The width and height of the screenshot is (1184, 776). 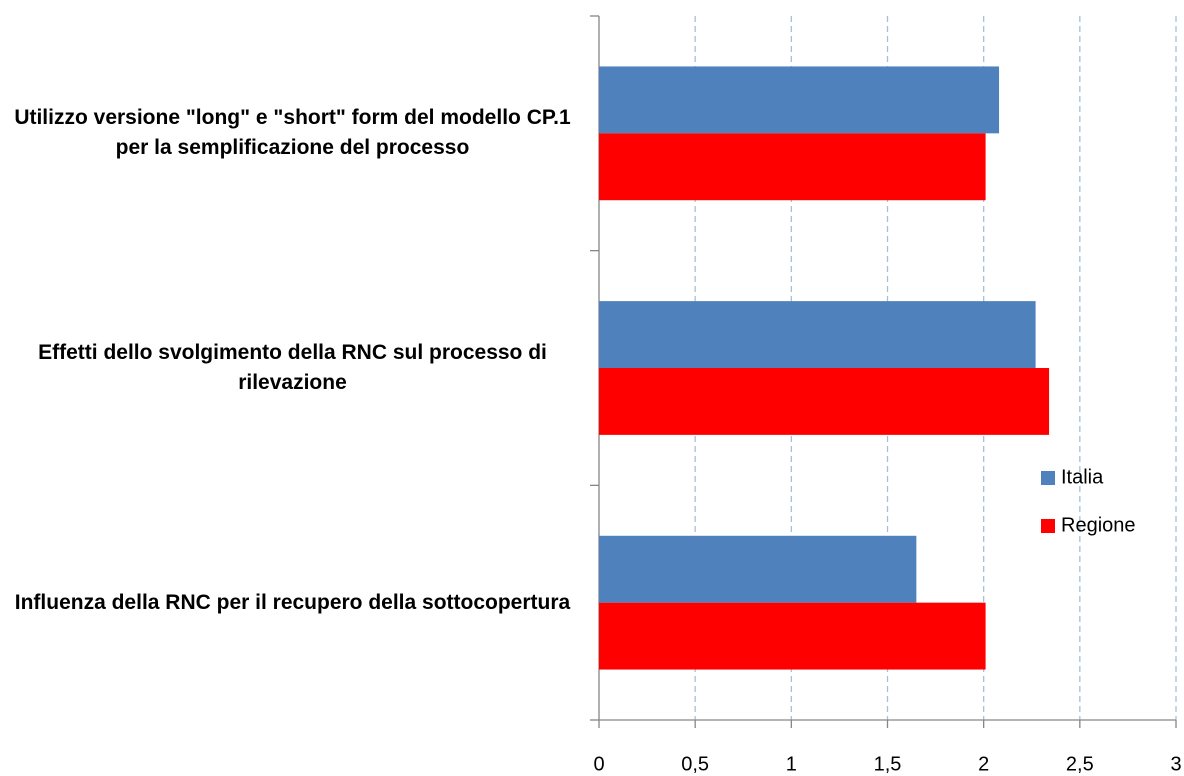 I want to click on x-tick-label: 0, so click(x=598, y=764).